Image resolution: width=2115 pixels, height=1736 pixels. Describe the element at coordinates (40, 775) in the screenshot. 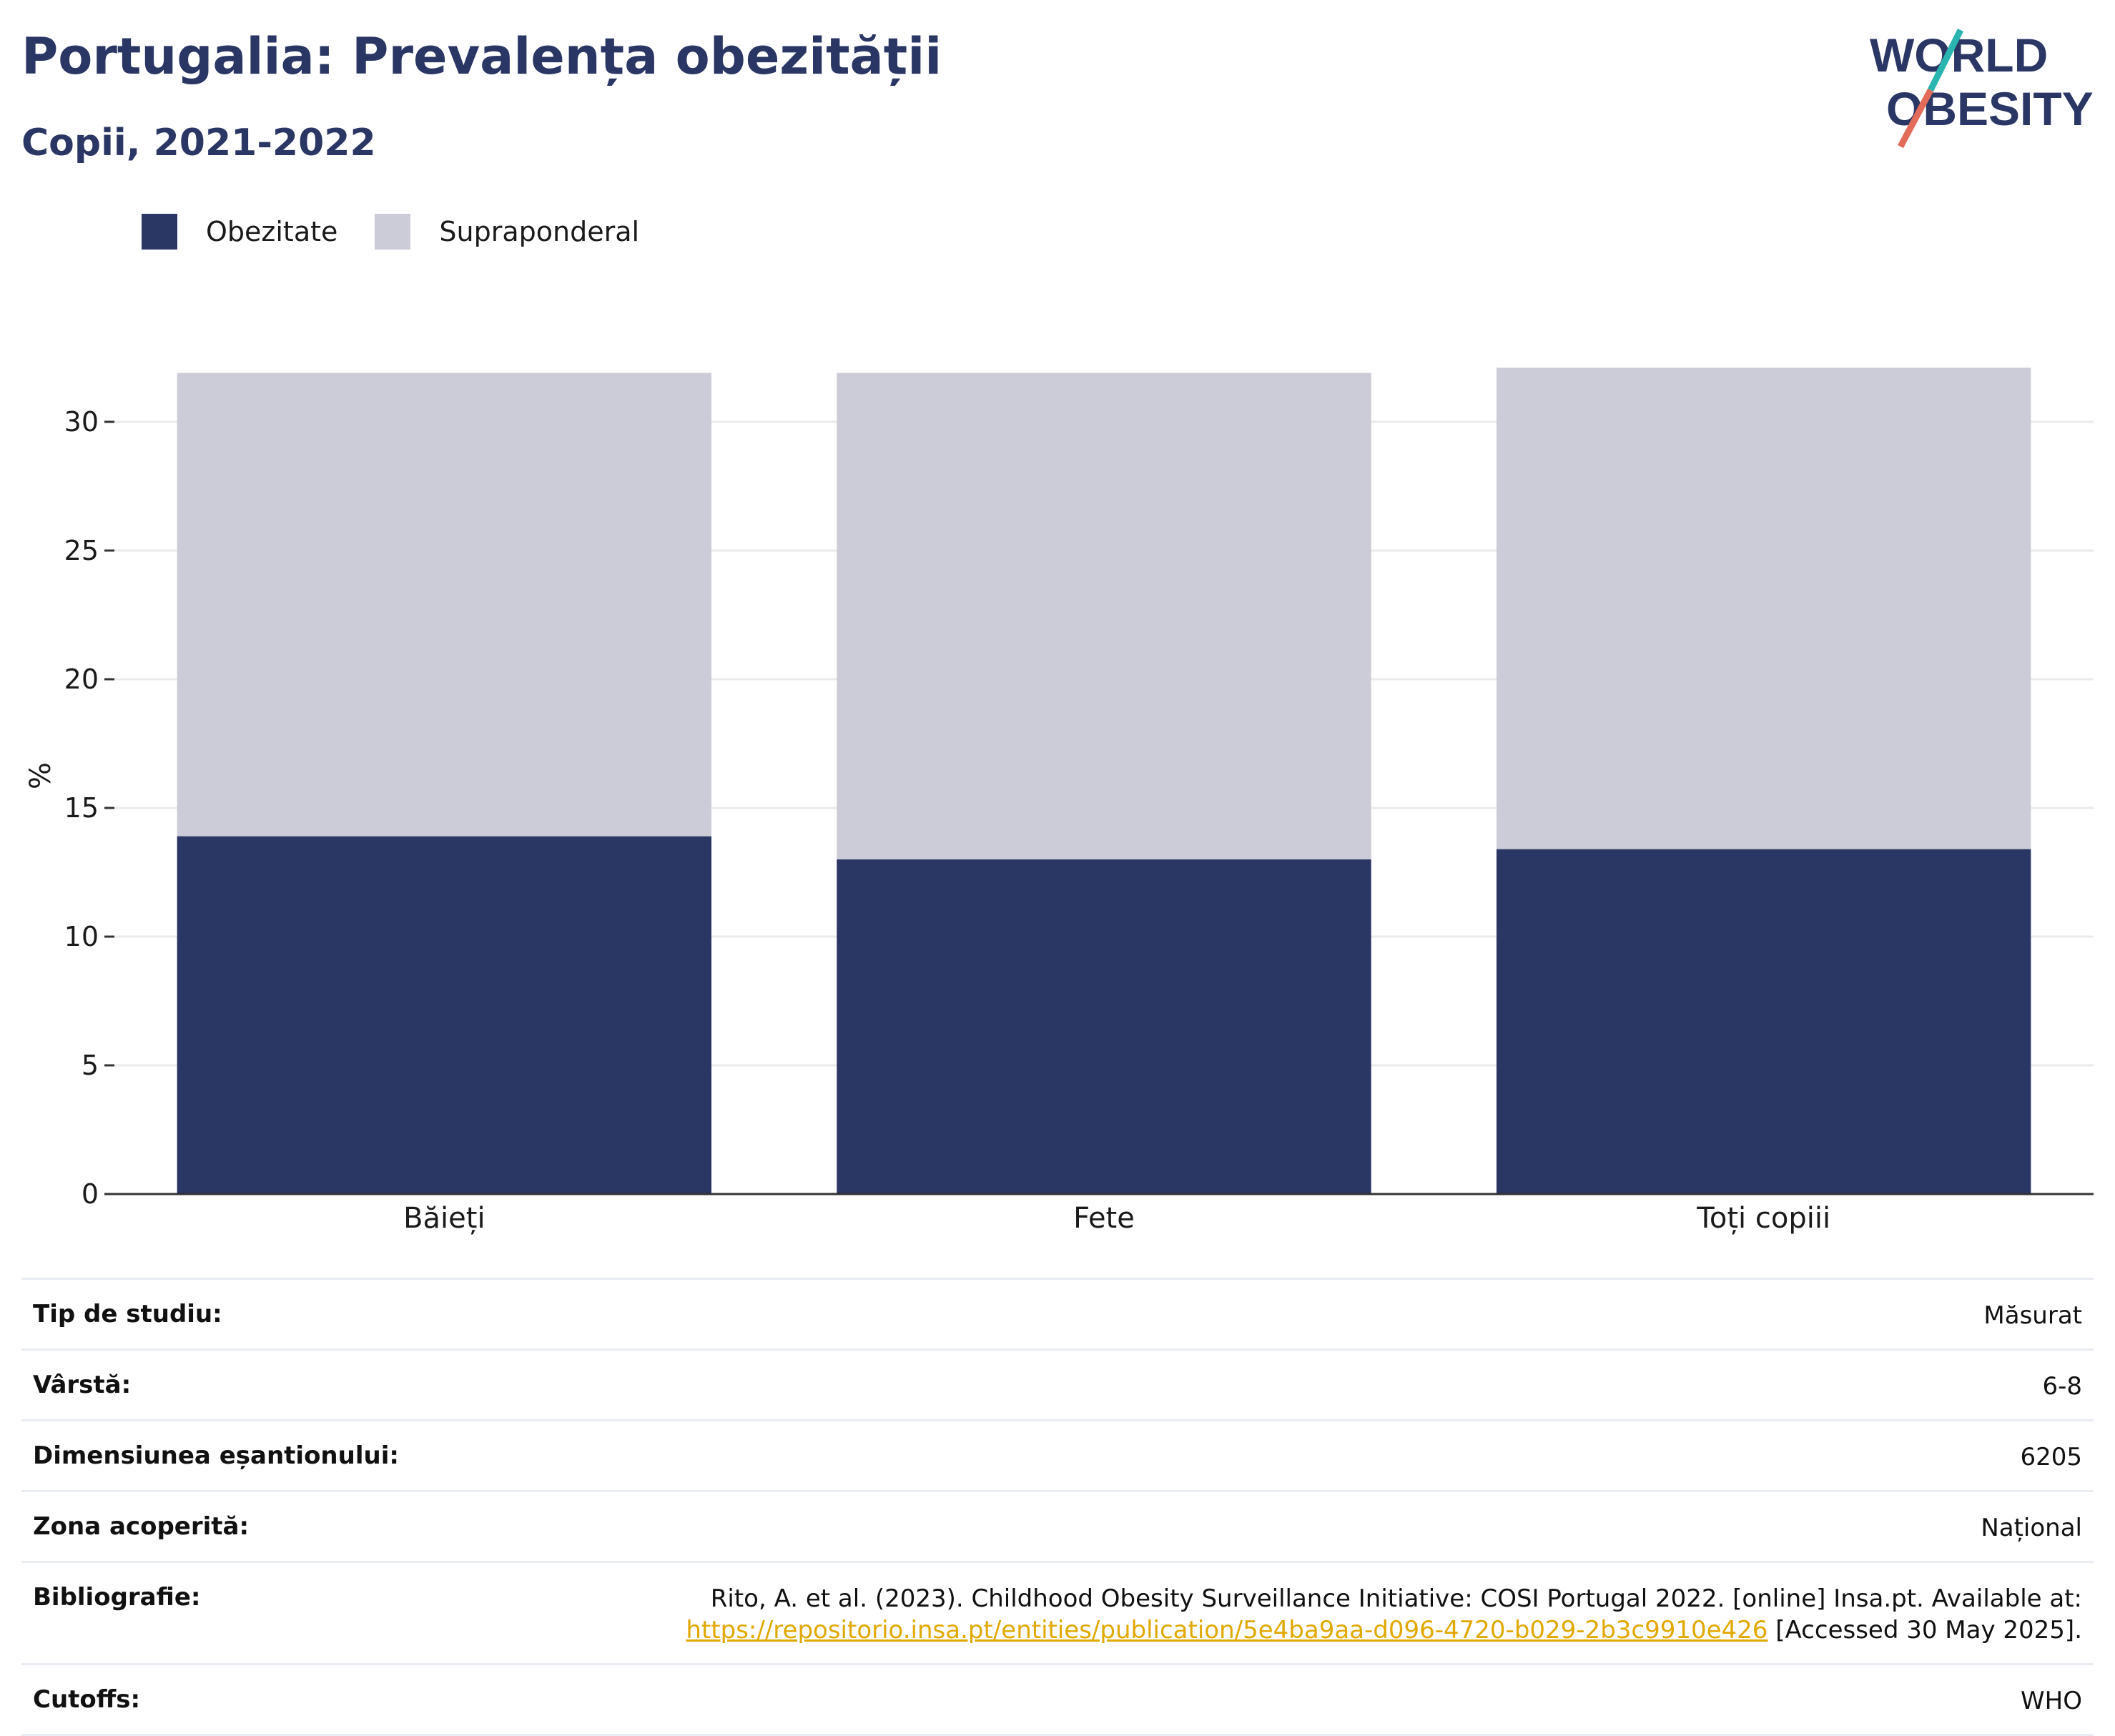

I see `y-axis-label: %` at that location.